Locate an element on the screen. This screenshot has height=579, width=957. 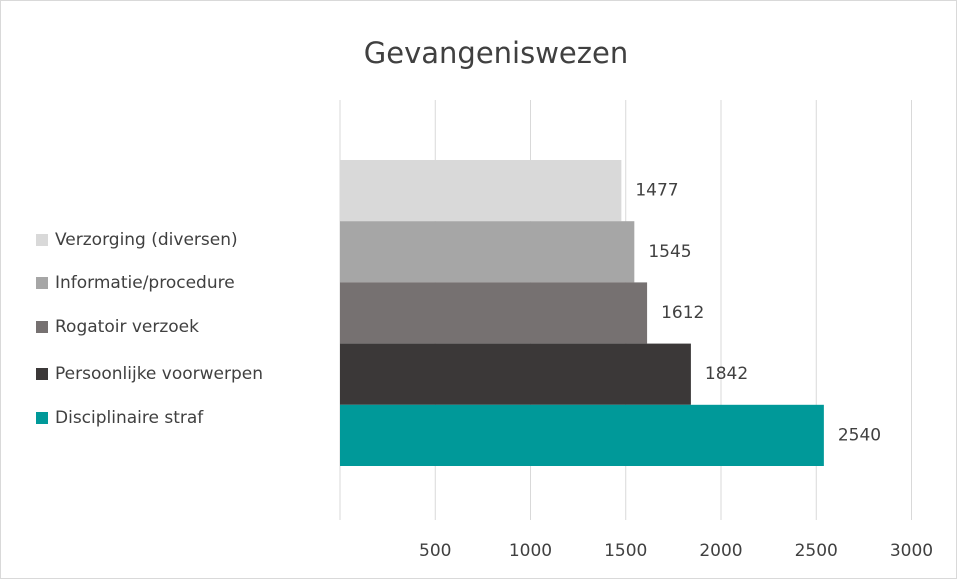
data-label: 2540 is located at coordinates (859, 435).